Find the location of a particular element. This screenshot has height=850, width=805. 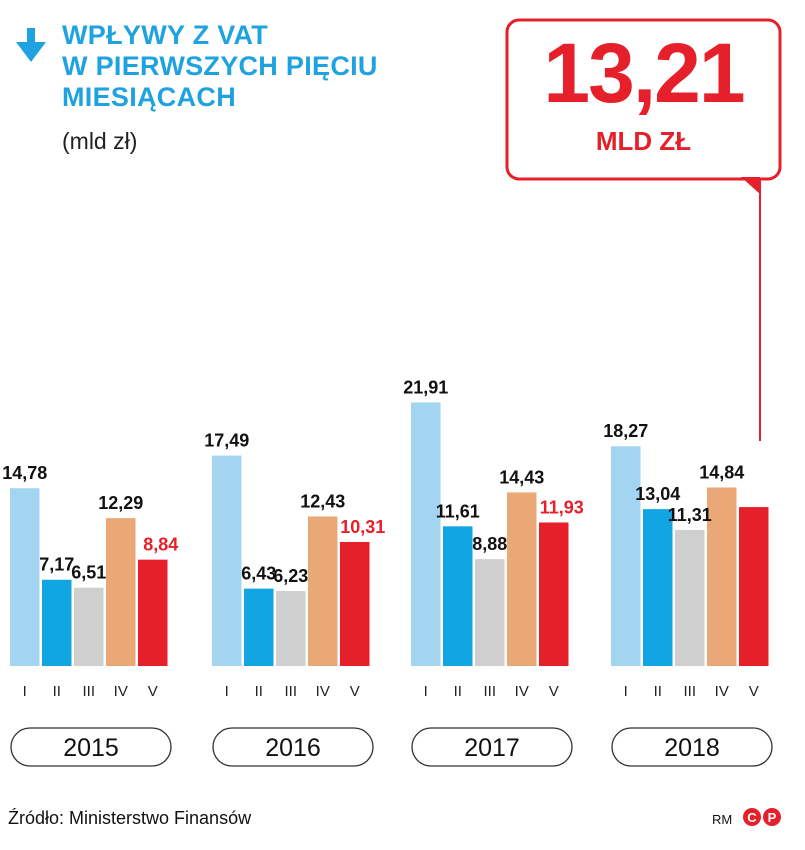

month-tick-2016-III: III is located at coordinates (290, 691).